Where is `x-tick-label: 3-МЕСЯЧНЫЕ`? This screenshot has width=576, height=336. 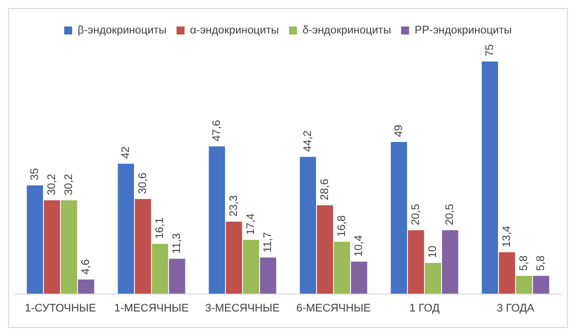 x-tick-label: 3-МЕСЯЧНЫЕ is located at coordinates (242, 308).